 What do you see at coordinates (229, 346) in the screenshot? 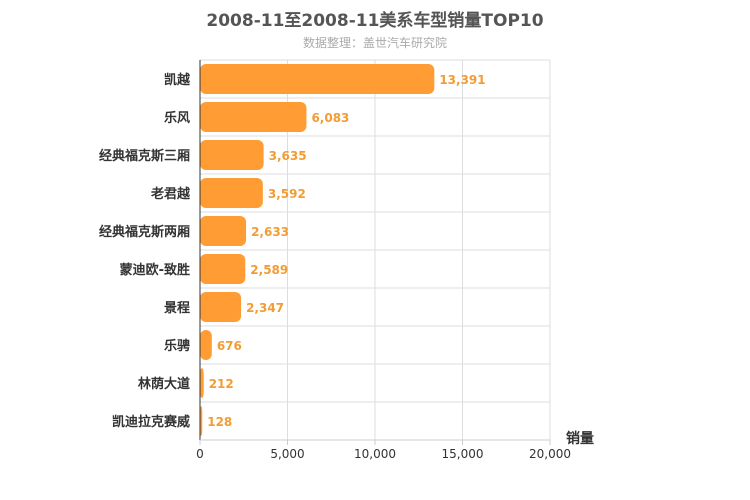
I see `data-label: 676` at bounding box center [229, 346].